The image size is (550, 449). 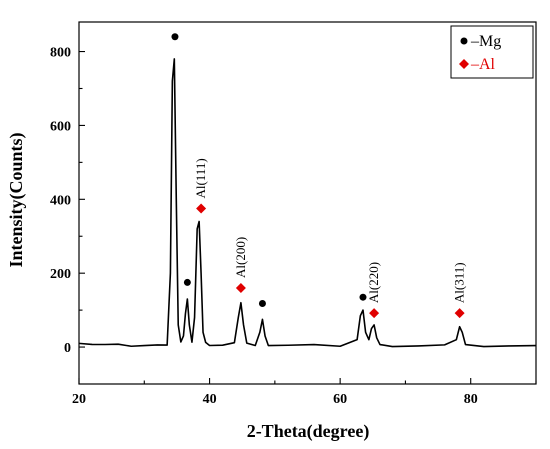 What do you see at coordinates (60, 274) in the screenshot?
I see `y-tick-label: 200` at bounding box center [60, 274].